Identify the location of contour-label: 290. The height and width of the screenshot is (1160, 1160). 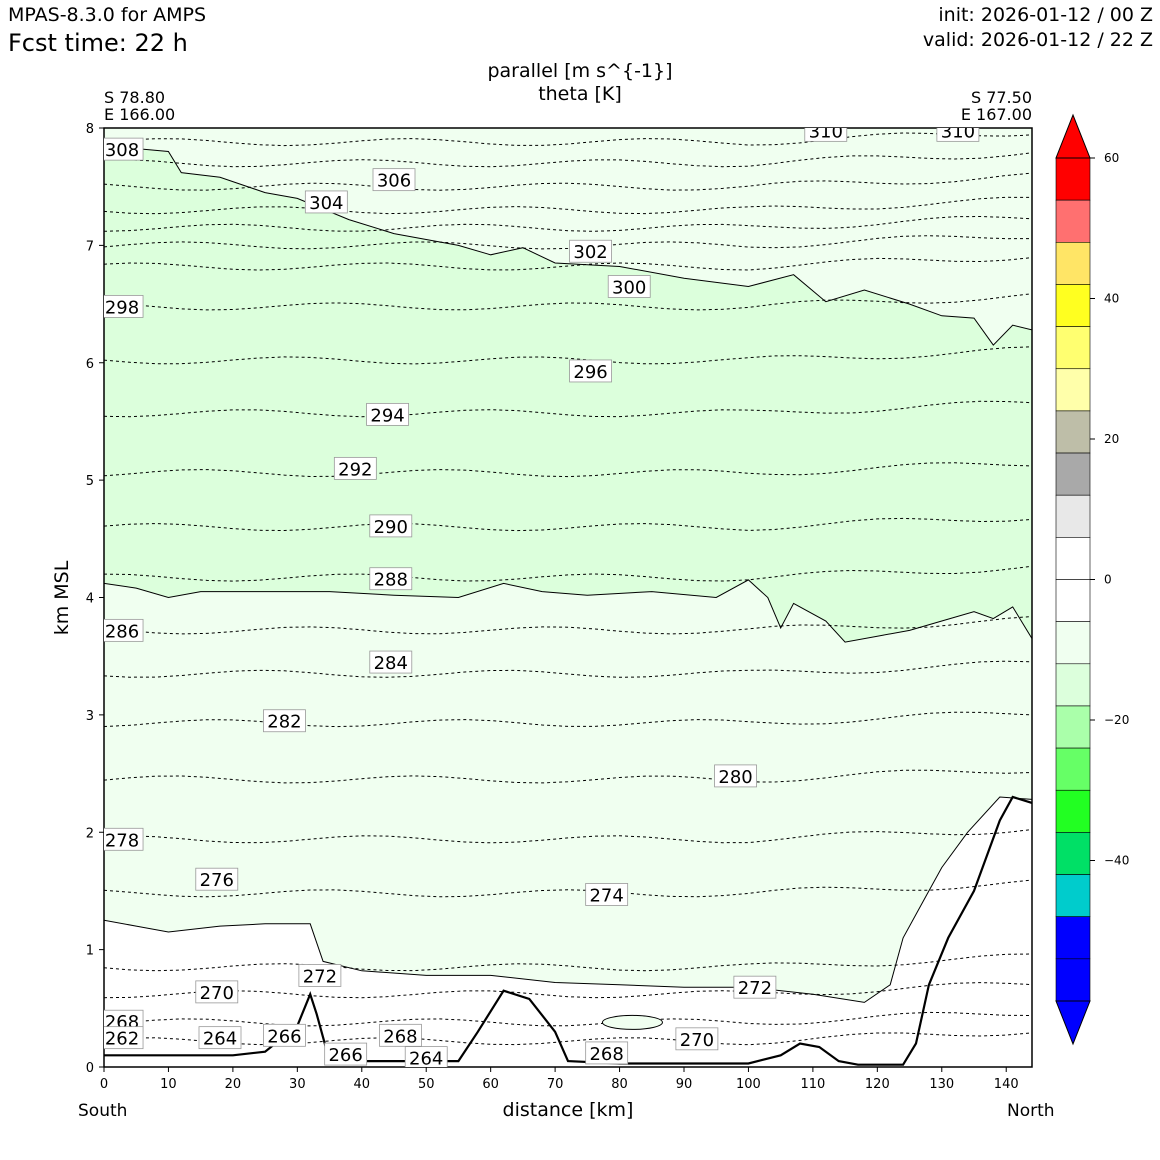
(391, 526).